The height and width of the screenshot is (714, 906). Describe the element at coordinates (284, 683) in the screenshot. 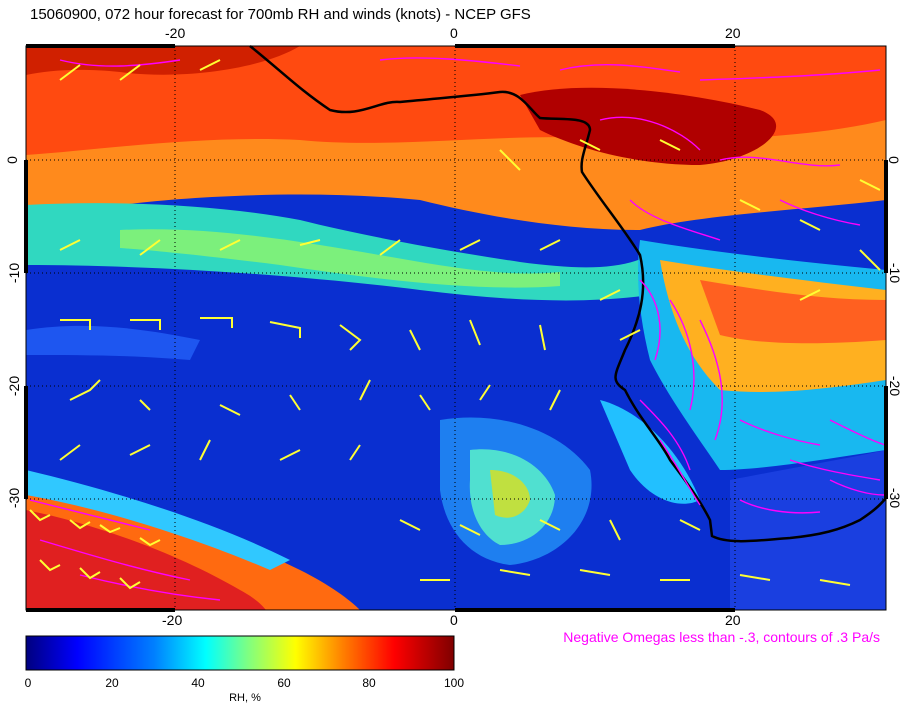

I see `colorbar-tick-60: 60` at that location.